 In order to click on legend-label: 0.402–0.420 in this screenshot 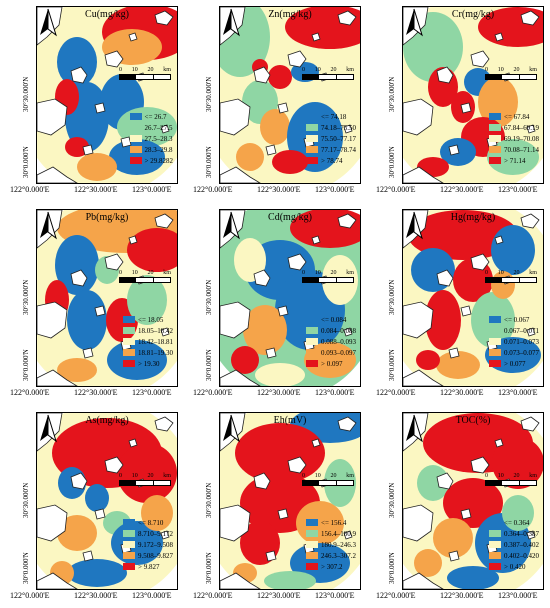, I will do `click(521, 555)`.